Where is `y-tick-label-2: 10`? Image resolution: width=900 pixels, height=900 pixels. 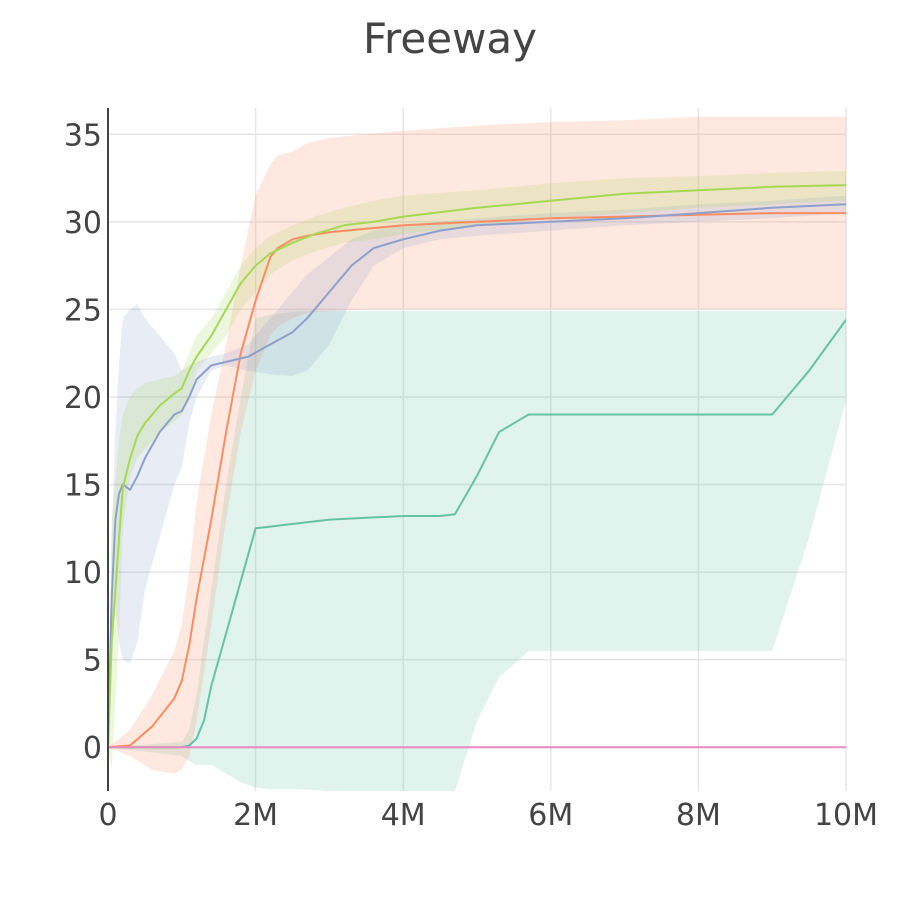 y-tick-label-2: 10 is located at coordinates (83, 573).